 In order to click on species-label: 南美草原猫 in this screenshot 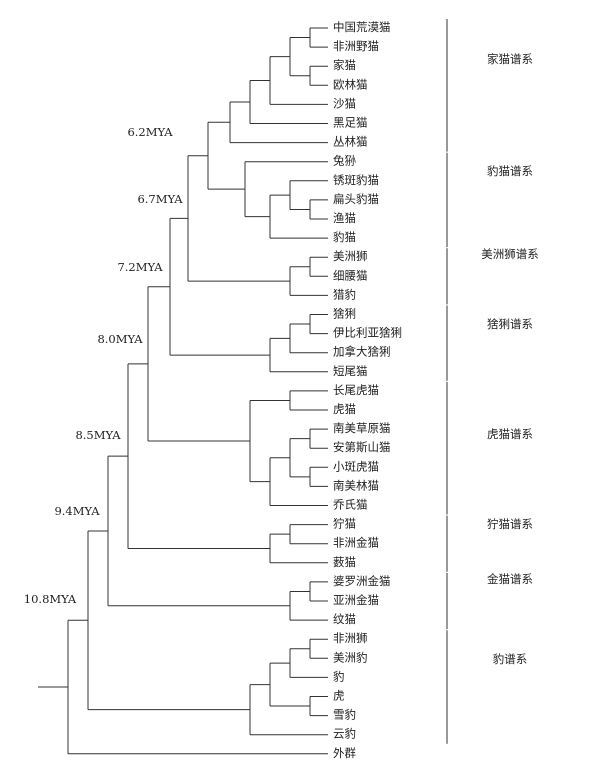, I will do `click(362, 428)`.